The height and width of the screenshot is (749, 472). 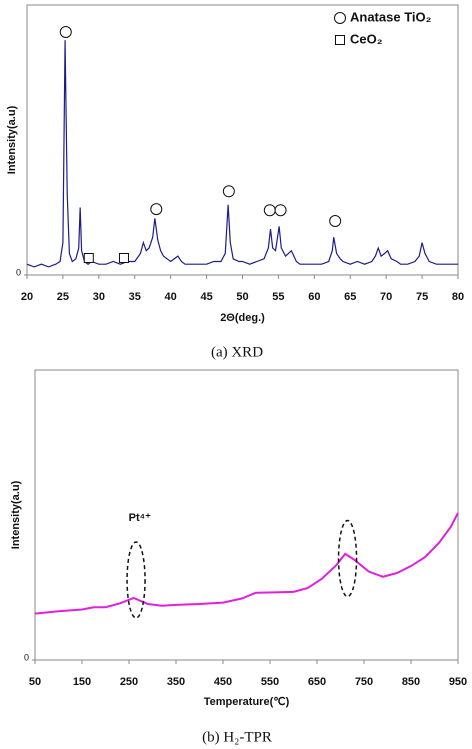 What do you see at coordinates (366, 38) in the screenshot?
I see `legend-label: CeO₂` at bounding box center [366, 38].